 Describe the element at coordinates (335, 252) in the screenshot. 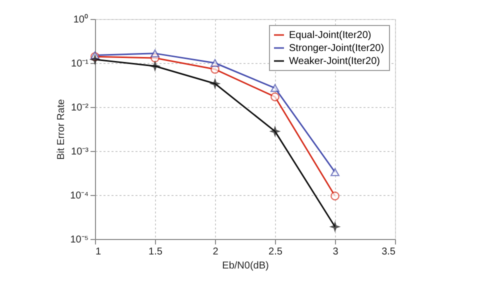

I see `x-tick-label: 3` at that location.